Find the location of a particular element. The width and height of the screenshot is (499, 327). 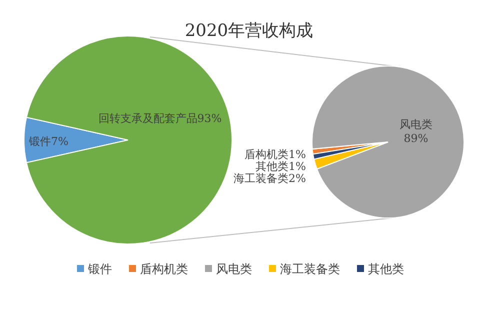

data-label: 其他类1% is located at coordinates (281, 166).